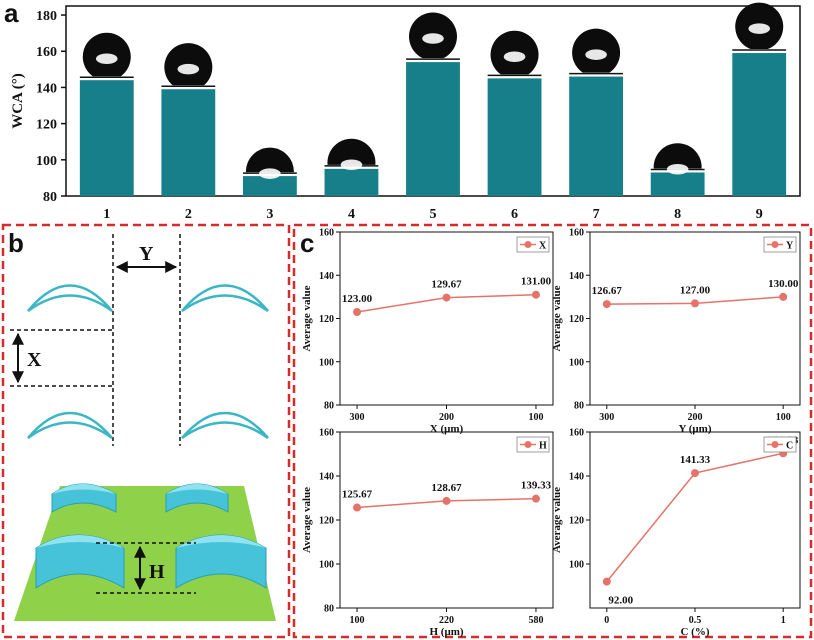 The height and width of the screenshot is (640, 814). Describe the element at coordinates (357, 495) in the screenshot. I see `data-label: 125.67` at that location.